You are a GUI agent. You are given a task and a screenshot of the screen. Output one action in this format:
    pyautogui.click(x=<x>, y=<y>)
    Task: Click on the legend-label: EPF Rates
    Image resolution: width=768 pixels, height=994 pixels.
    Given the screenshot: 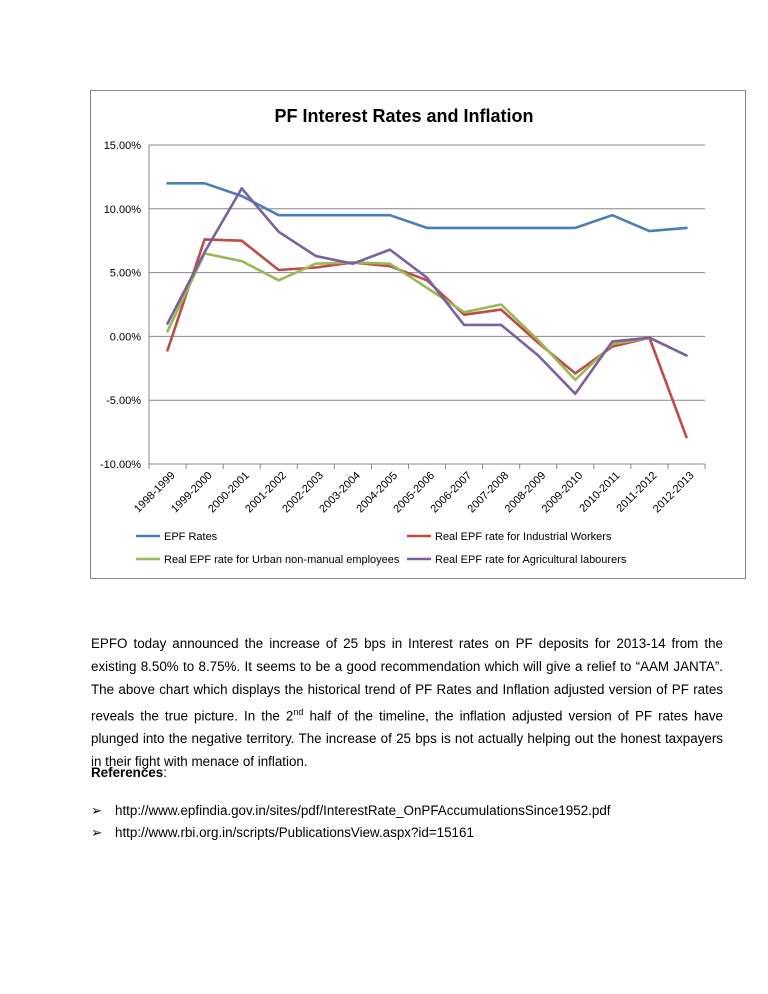 What is the action you would take?
    pyautogui.click(x=191, y=537)
    